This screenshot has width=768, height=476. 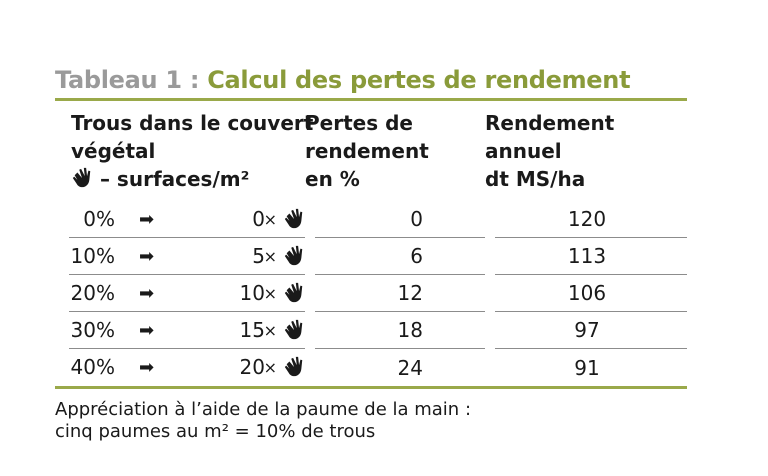 I want to click on table-row: 0% ➡ 0 × 0 120, so click(x=371, y=219).